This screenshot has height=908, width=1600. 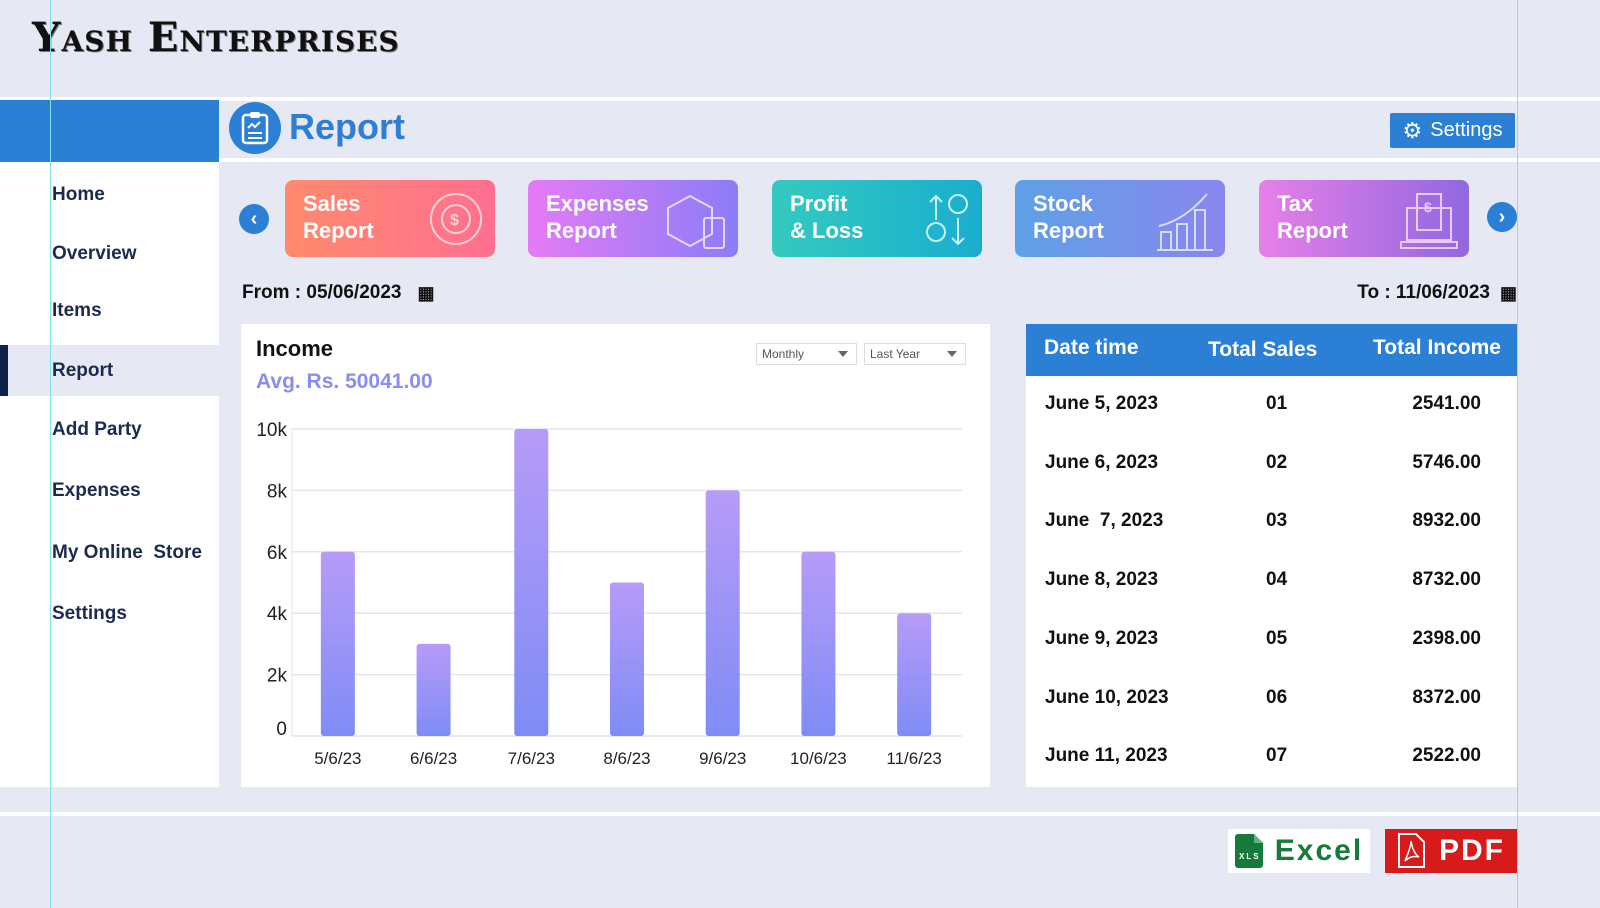 I want to click on table-cell: 04, so click(x=1277, y=580).